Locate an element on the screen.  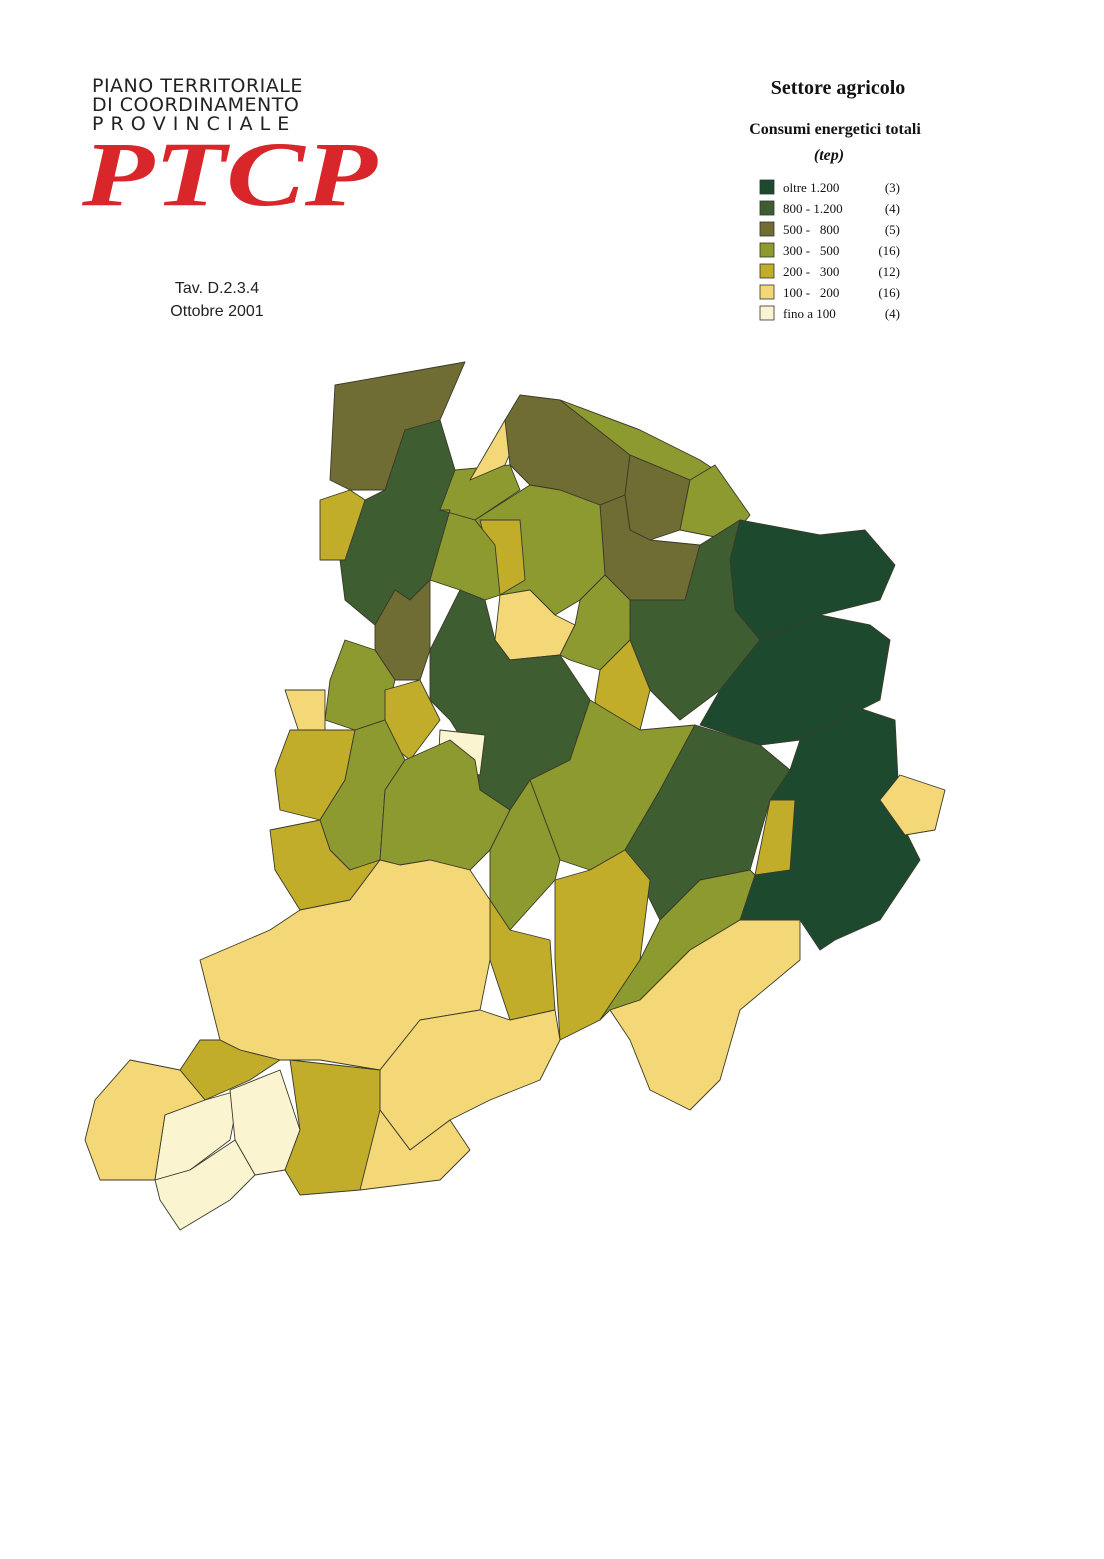
logo-mark: PTCP is located at coordinates (229, 174).